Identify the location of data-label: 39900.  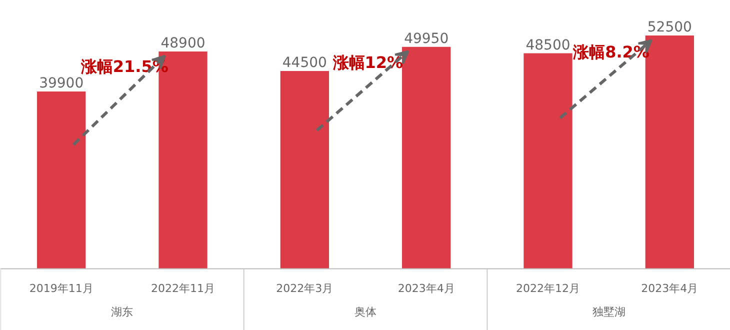
(61, 83).